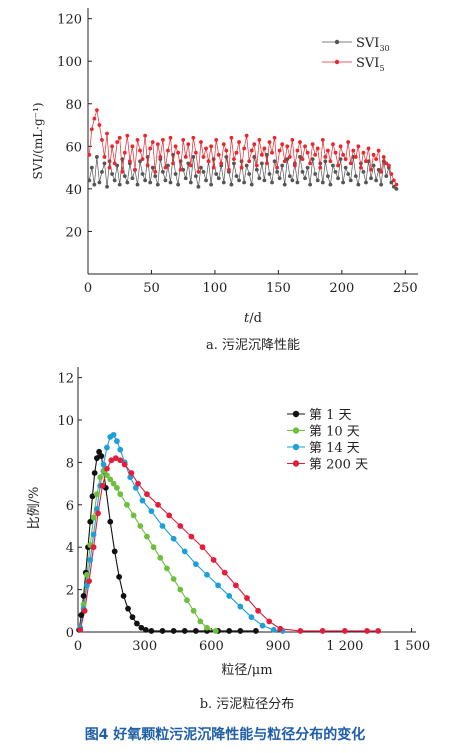 This screenshot has height=753, width=451. I want to click on chart-a-ytick-label: 100, so click(69, 62).